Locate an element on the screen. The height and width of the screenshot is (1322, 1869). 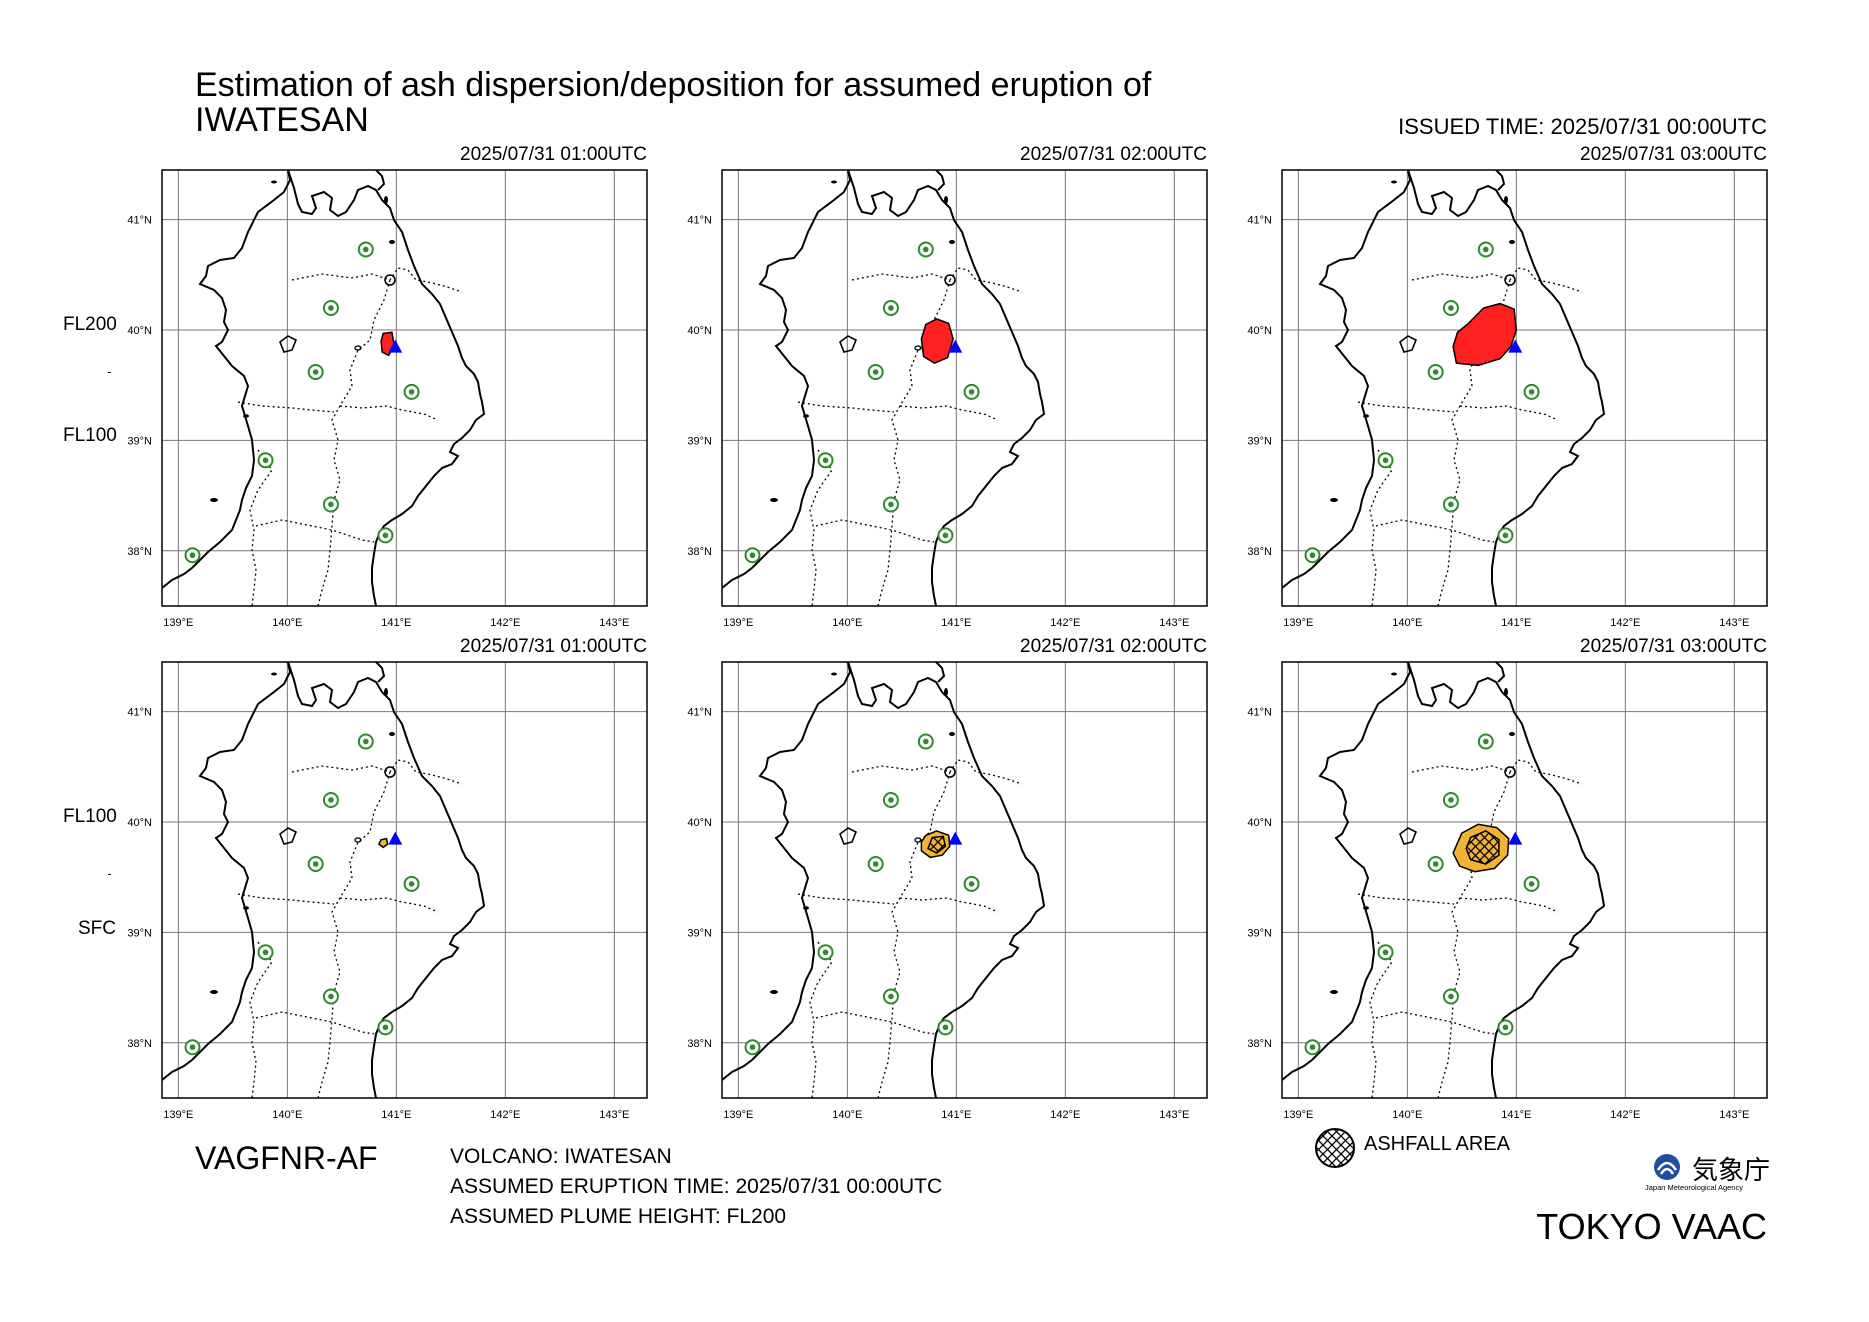
panel-4-time: 2025/07/31 01:00UTC is located at coordinates (553, 646).